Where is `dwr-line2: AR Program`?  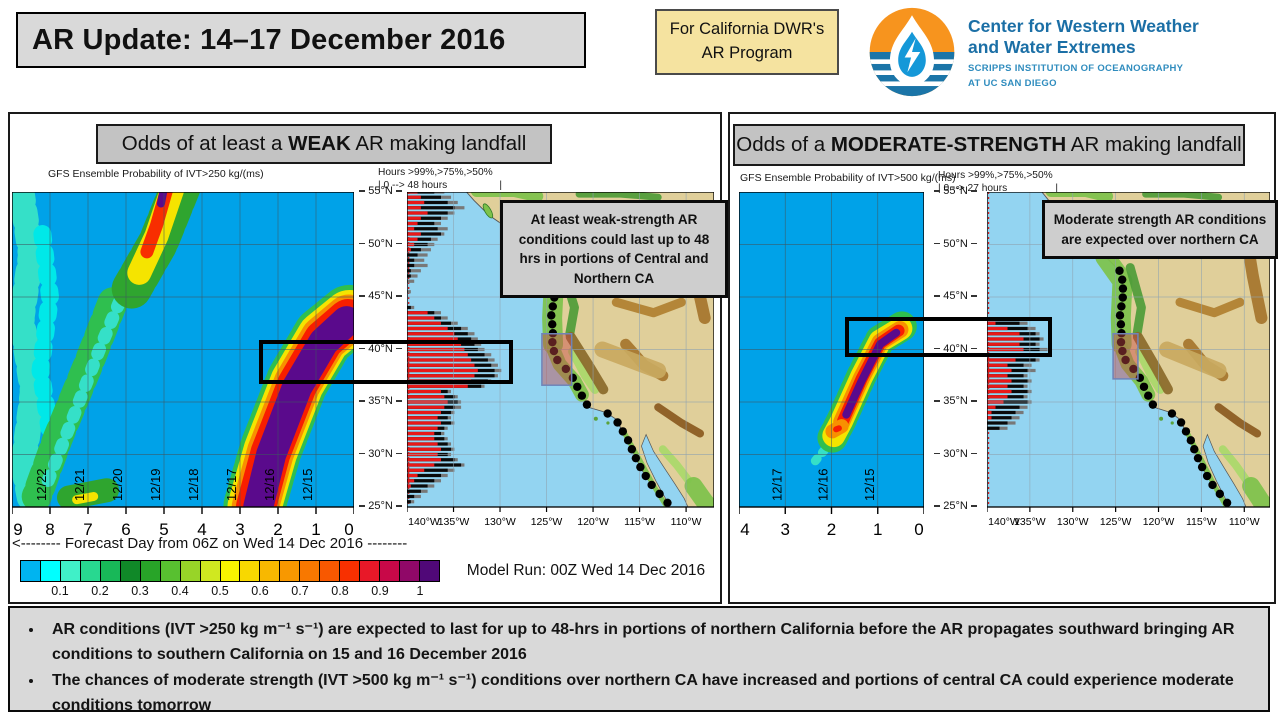
dwr-line2: AR Program is located at coordinates (747, 53).